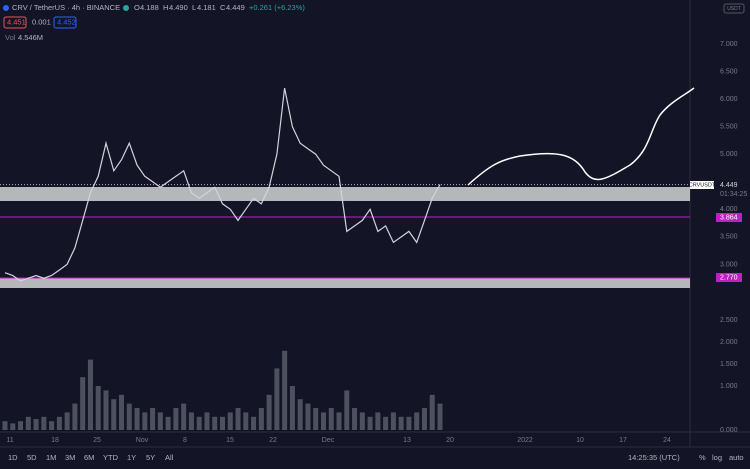 This screenshot has width=750, height=469. Describe the element at coordinates (55, 440) in the screenshot. I see `time-label: 18` at that location.